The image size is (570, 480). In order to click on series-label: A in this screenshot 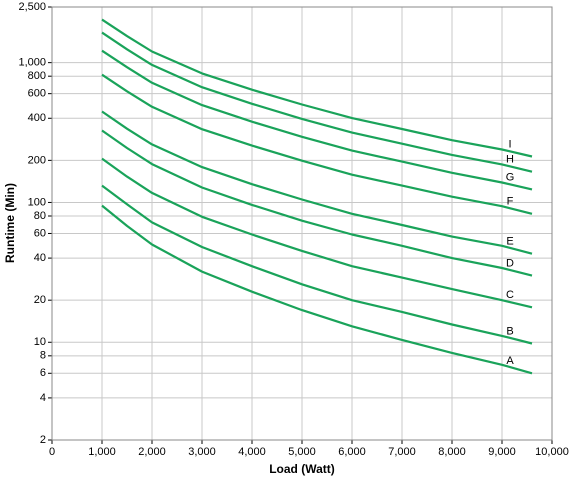, I will do `click(510, 361)`.